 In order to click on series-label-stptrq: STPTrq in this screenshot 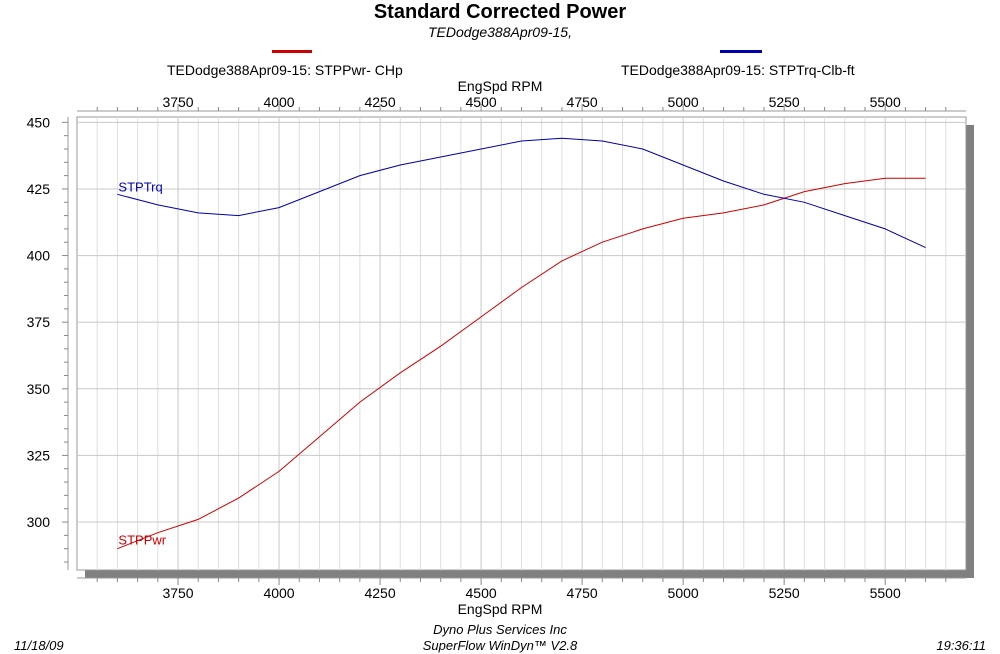, I will do `click(140, 186)`.